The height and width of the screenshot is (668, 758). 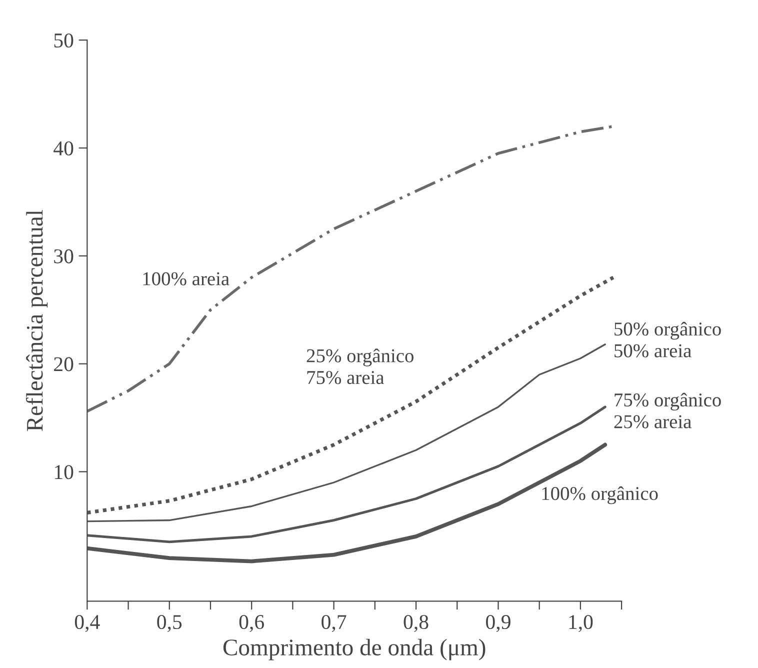 I want to click on x-tick-label: 0,5, so click(x=169, y=623).